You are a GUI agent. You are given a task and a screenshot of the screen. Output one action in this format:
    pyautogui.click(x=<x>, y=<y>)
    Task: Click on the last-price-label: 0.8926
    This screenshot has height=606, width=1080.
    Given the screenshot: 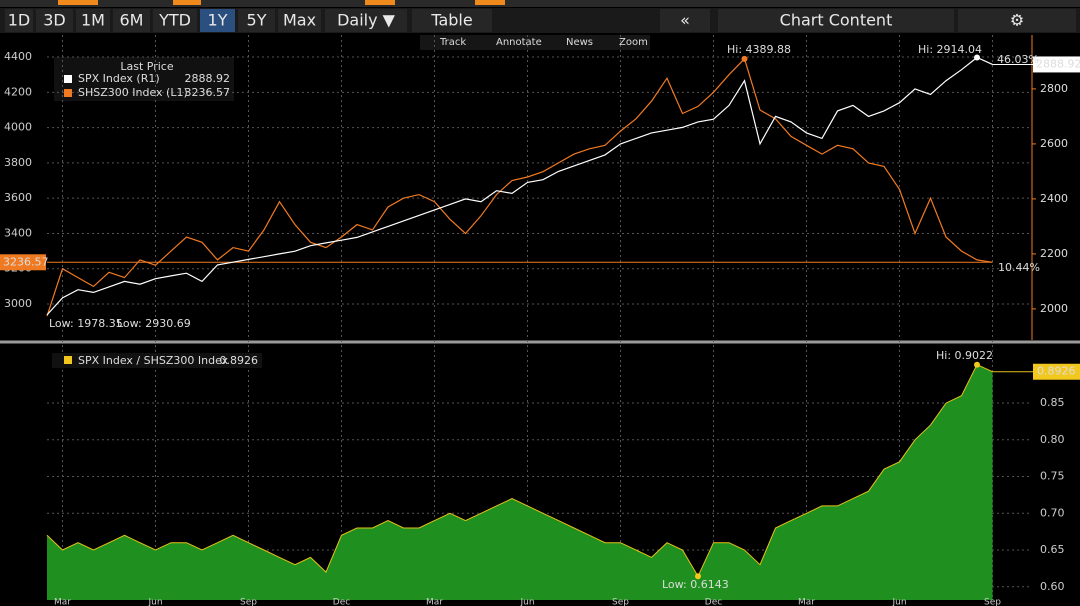 What is the action you would take?
    pyautogui.click(x=1056, y=371)
    